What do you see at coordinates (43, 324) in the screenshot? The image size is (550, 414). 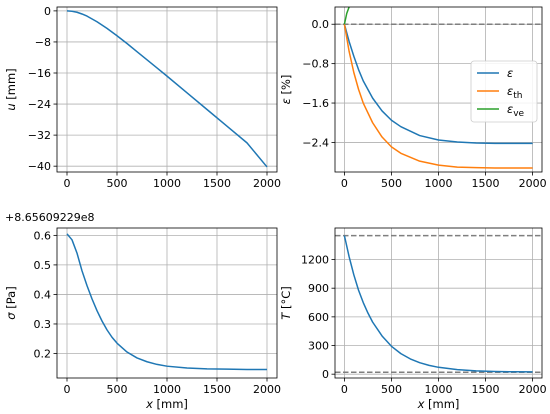 I see `y-tick-label: 0.3` at bounding box center [43, 324].